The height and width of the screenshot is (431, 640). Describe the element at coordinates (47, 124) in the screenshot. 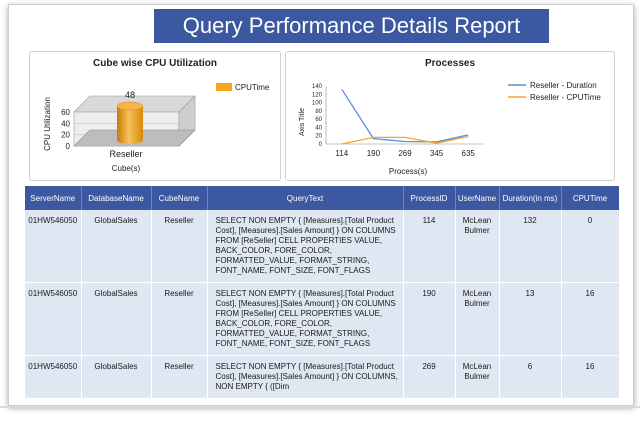

I see `cpu-y-axis-label: CPU Utilization` at that location.